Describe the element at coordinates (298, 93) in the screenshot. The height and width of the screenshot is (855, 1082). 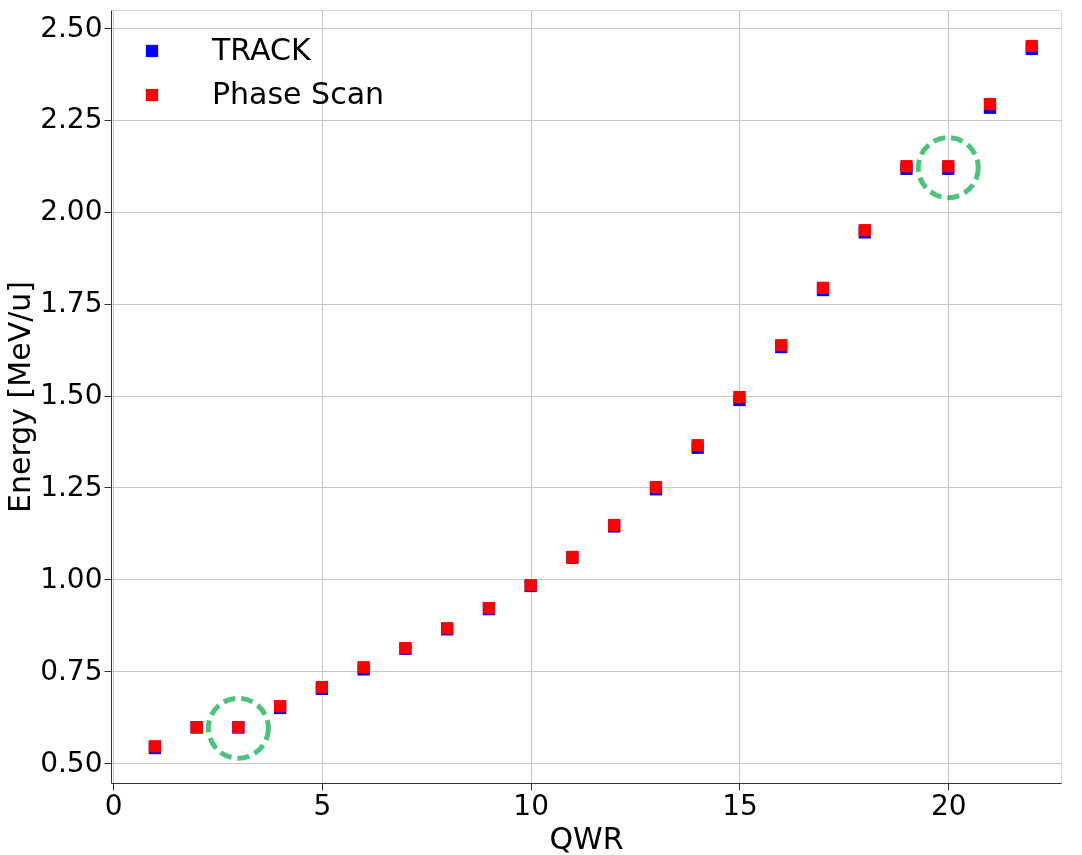
I see `legend-label: Phase Scan` at that location.